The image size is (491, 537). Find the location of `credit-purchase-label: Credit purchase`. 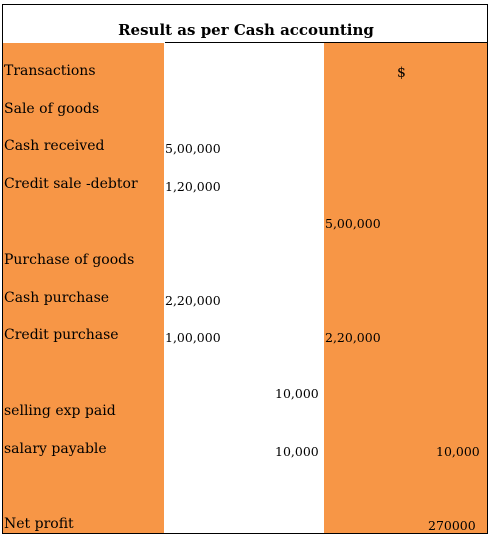

credit-purchase-label: Credit purchase is located at coordinates (61, 335).